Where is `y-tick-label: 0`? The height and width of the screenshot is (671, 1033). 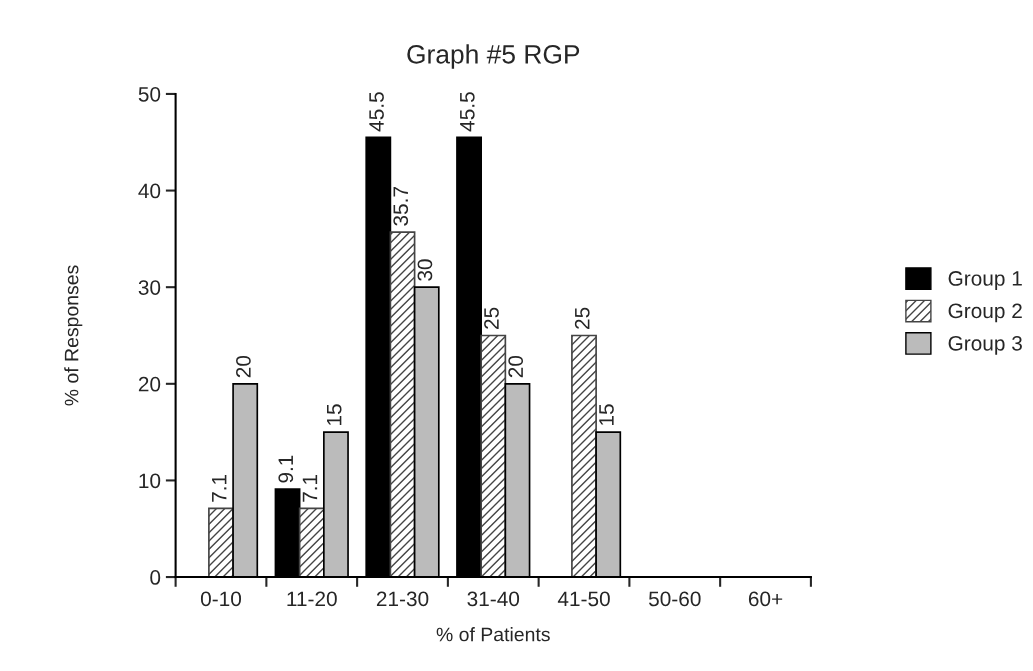 y-tick-label: 0 is located at coordinates (155, 577).